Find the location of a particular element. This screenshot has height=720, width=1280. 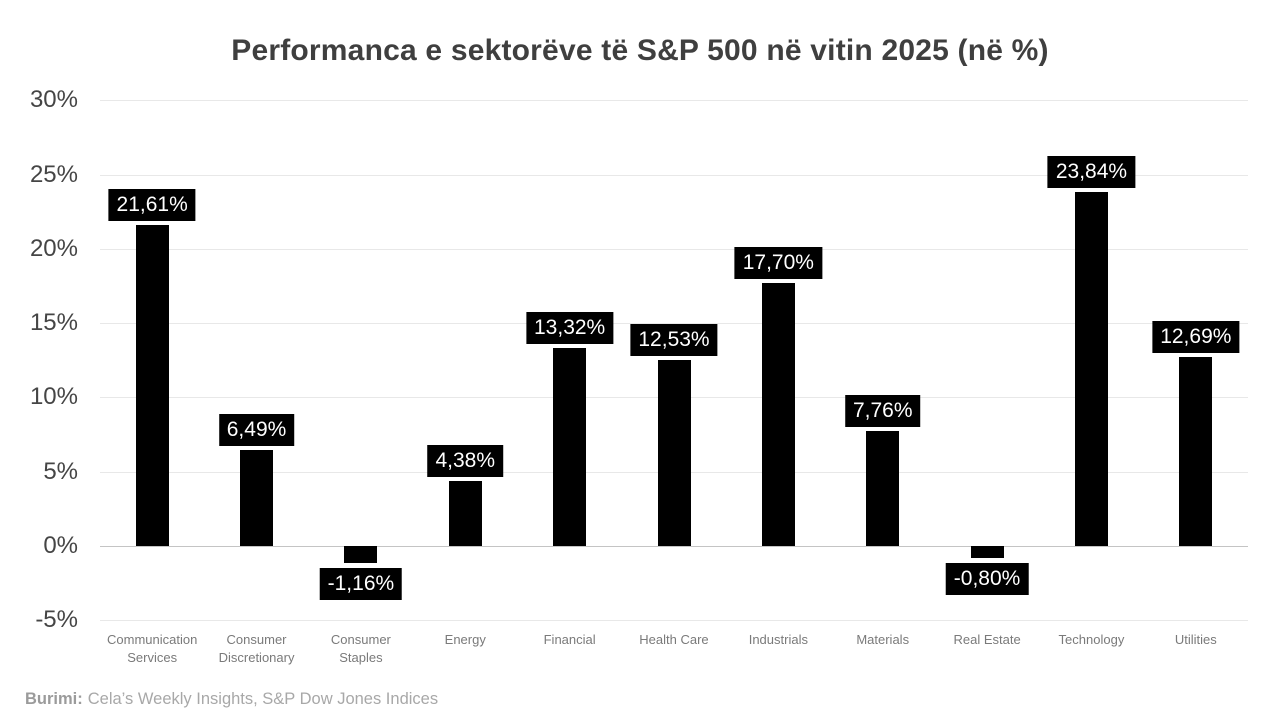

y-axis-tick-label: 5% is located at coordinates (60, 471).